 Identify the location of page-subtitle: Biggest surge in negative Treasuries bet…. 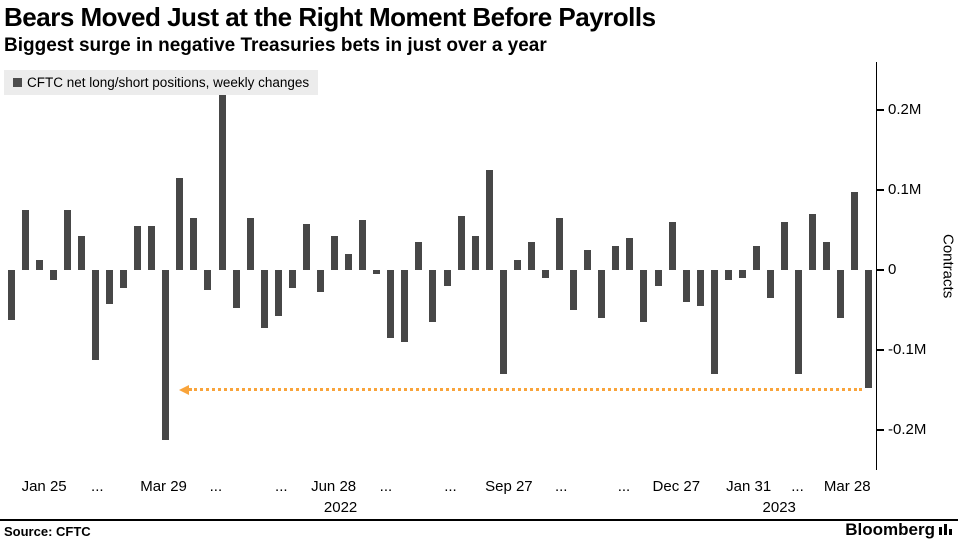
(275, 45).